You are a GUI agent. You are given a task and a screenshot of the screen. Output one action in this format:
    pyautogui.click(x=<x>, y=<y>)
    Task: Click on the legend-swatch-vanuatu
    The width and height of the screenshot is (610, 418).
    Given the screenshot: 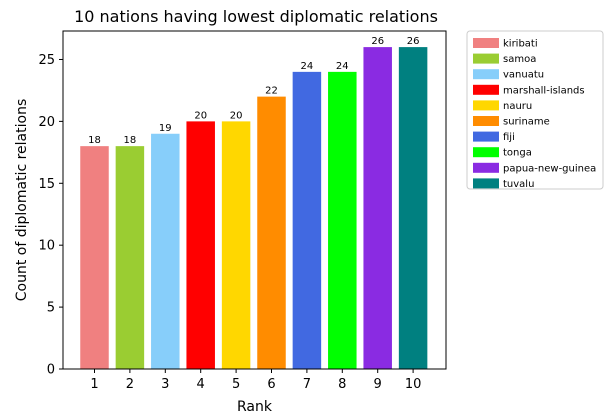 What is the action you would take?
    pyautogui.click(x=486, y=74)
    